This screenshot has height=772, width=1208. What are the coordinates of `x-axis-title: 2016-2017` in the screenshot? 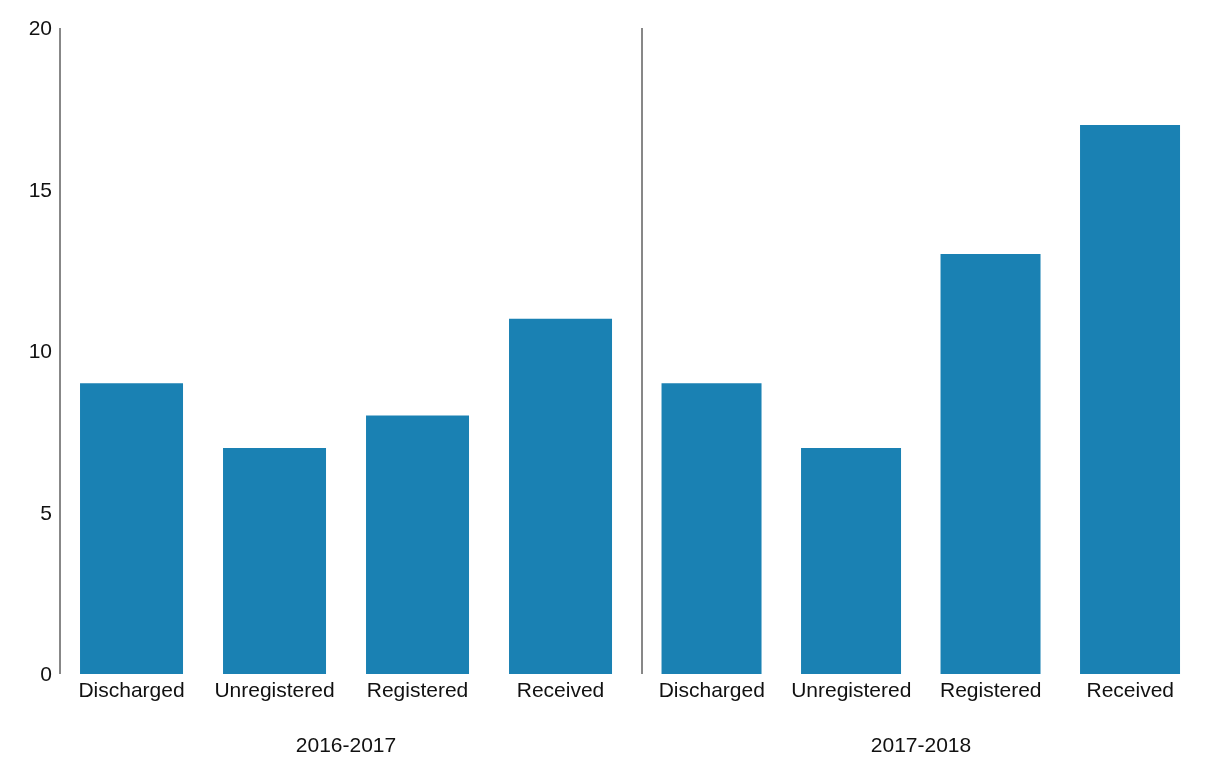 It's located at (346, 744).